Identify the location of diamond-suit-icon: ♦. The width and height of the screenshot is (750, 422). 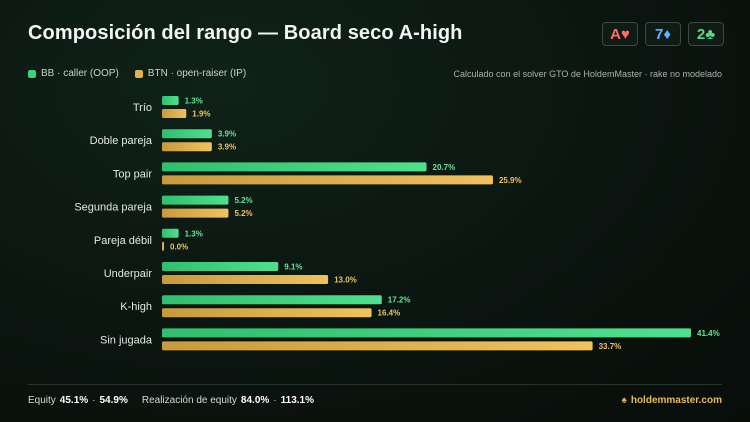
(667, 34).